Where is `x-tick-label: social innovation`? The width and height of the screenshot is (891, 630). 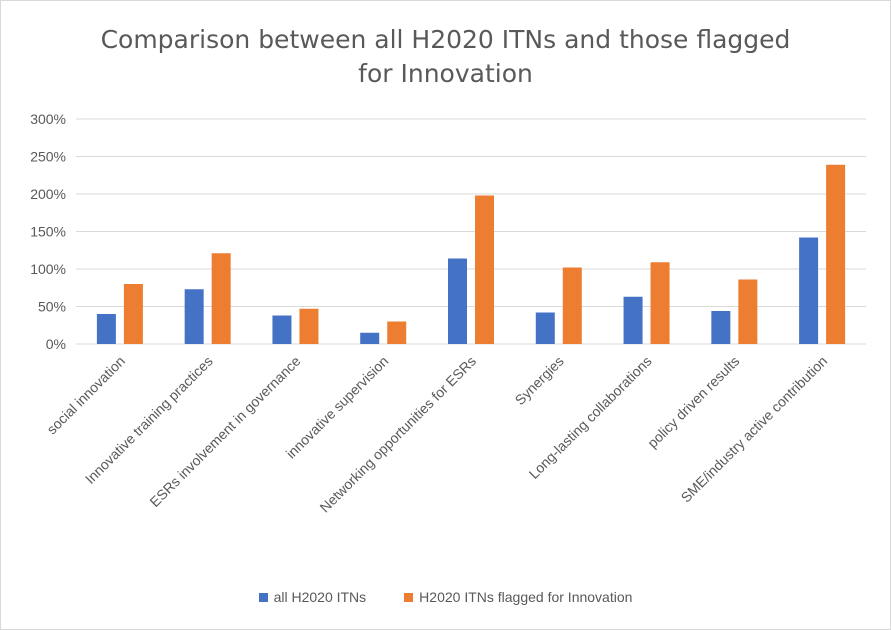
x-tick-label: social innovation is located at coordinates (85, 395).